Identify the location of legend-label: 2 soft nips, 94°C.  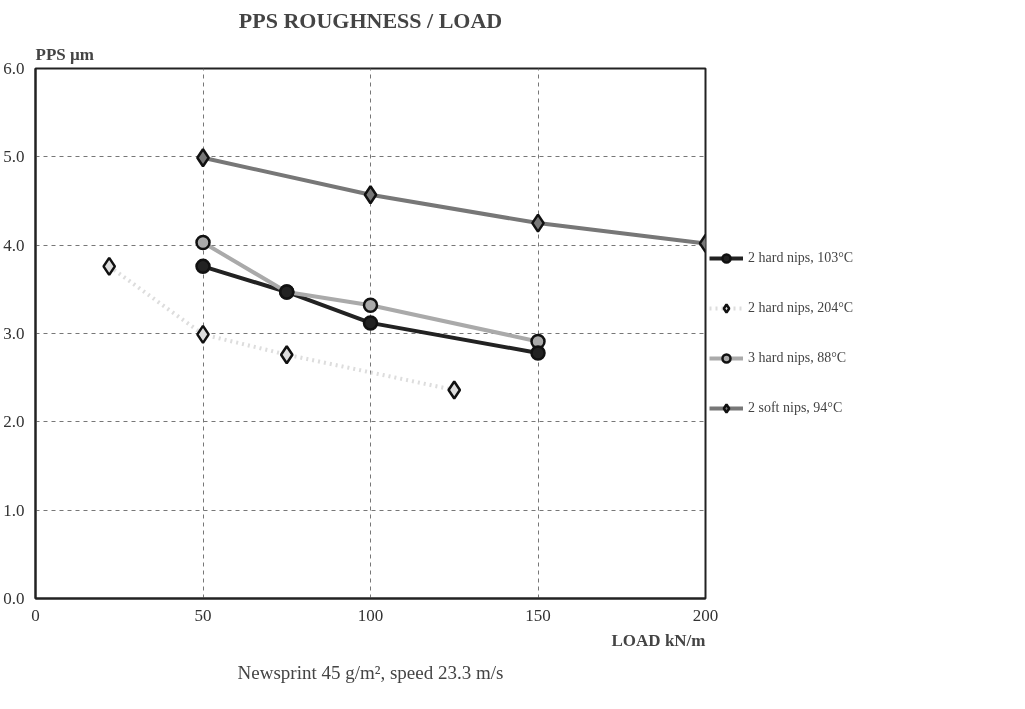
(795, 408).